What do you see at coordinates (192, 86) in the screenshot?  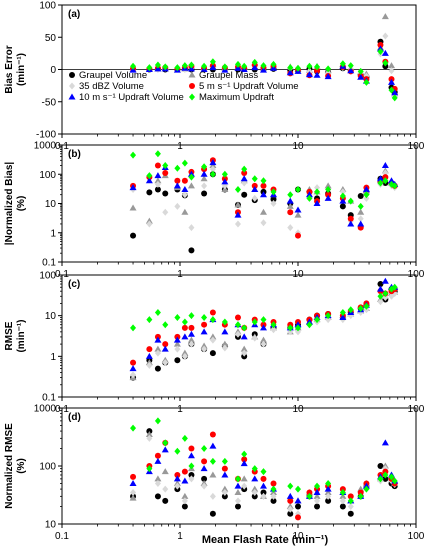 I see `legend-marker-updraft5-volume` at bounding box center [192, 86].